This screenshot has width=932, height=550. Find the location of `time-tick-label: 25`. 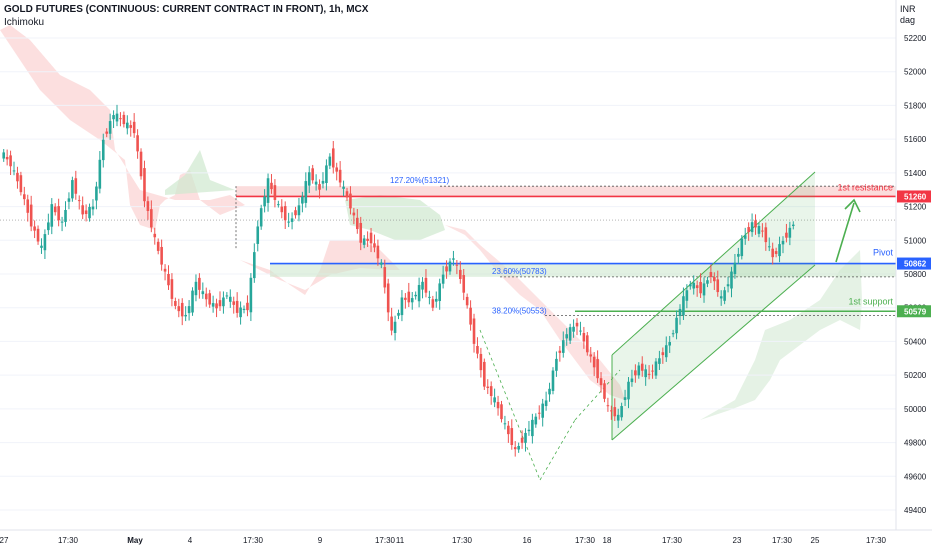

time-tick-label: 25 is located at coordinates (815, 540).